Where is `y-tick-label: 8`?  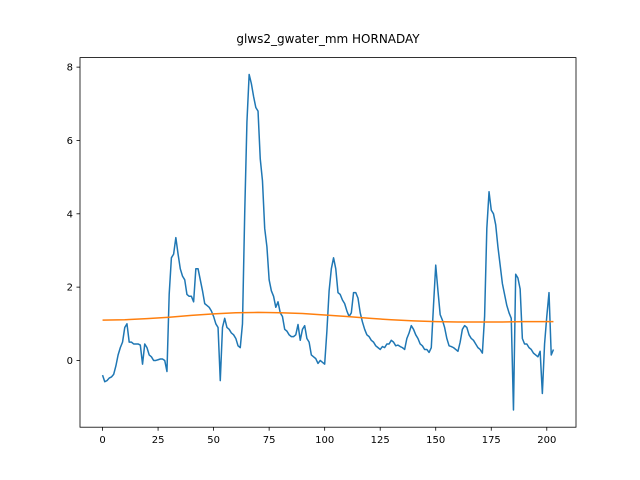
y-tick-label: 8 is located at coordinates (70, 68).